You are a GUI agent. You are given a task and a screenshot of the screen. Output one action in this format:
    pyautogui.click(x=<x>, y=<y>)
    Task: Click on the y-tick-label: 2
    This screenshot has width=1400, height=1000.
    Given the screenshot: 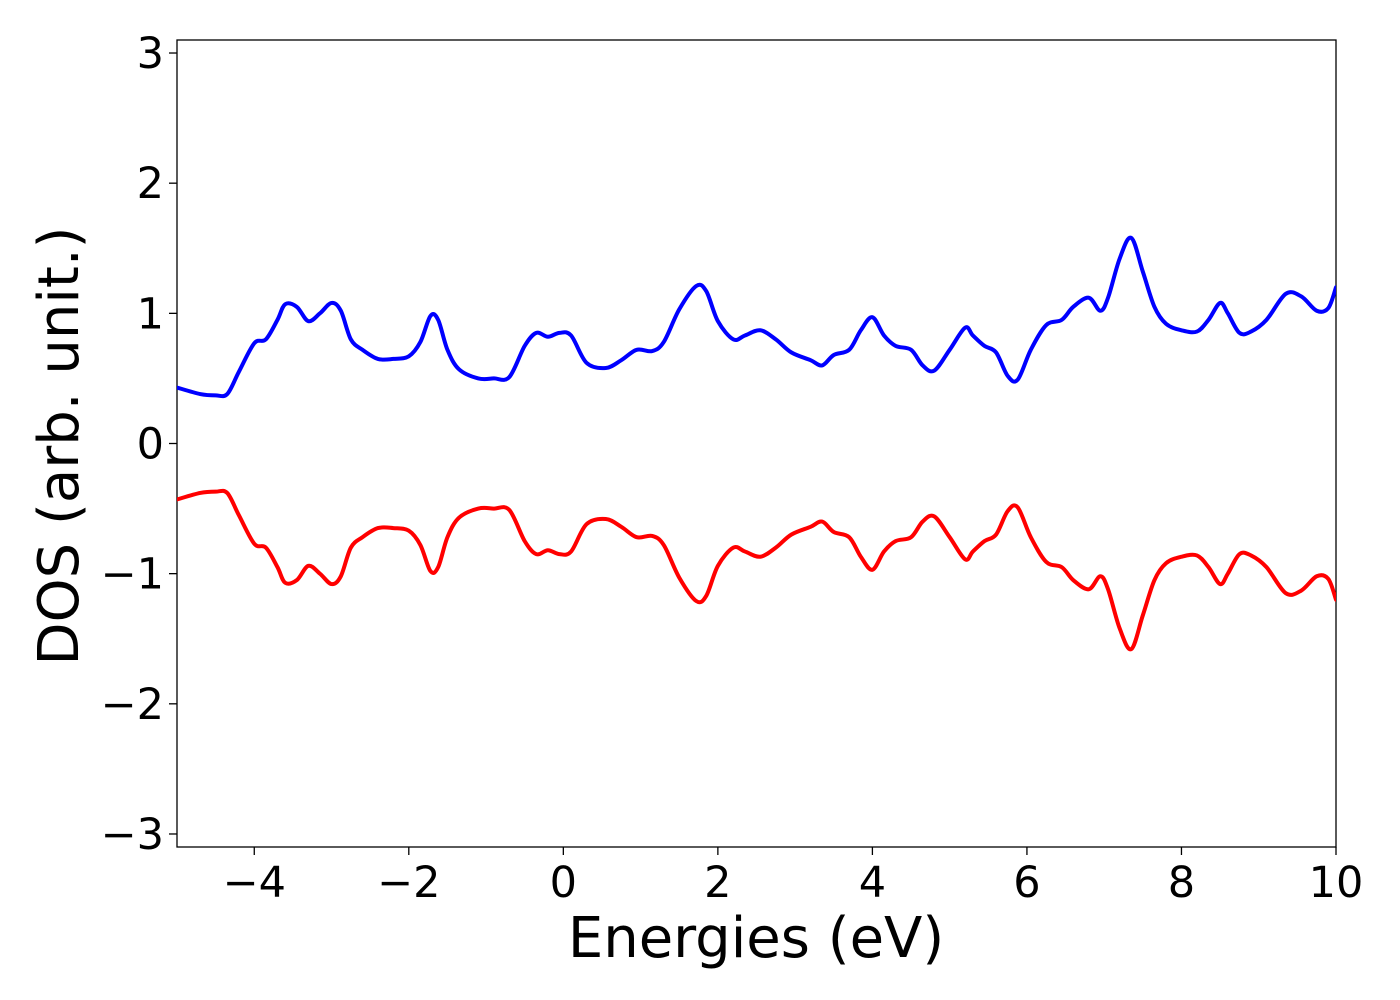 What is the action you would take?
    pyautogui.click(x=150, y=184)
    